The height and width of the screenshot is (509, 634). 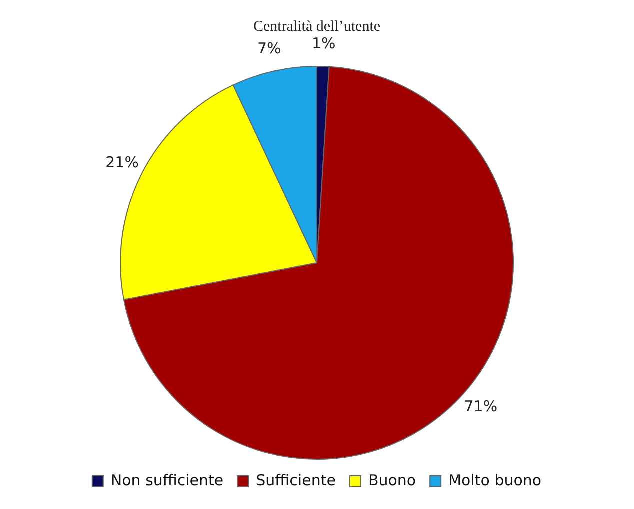 I want to click on legend-label: Sufficiente, so click(x=296, y=480).